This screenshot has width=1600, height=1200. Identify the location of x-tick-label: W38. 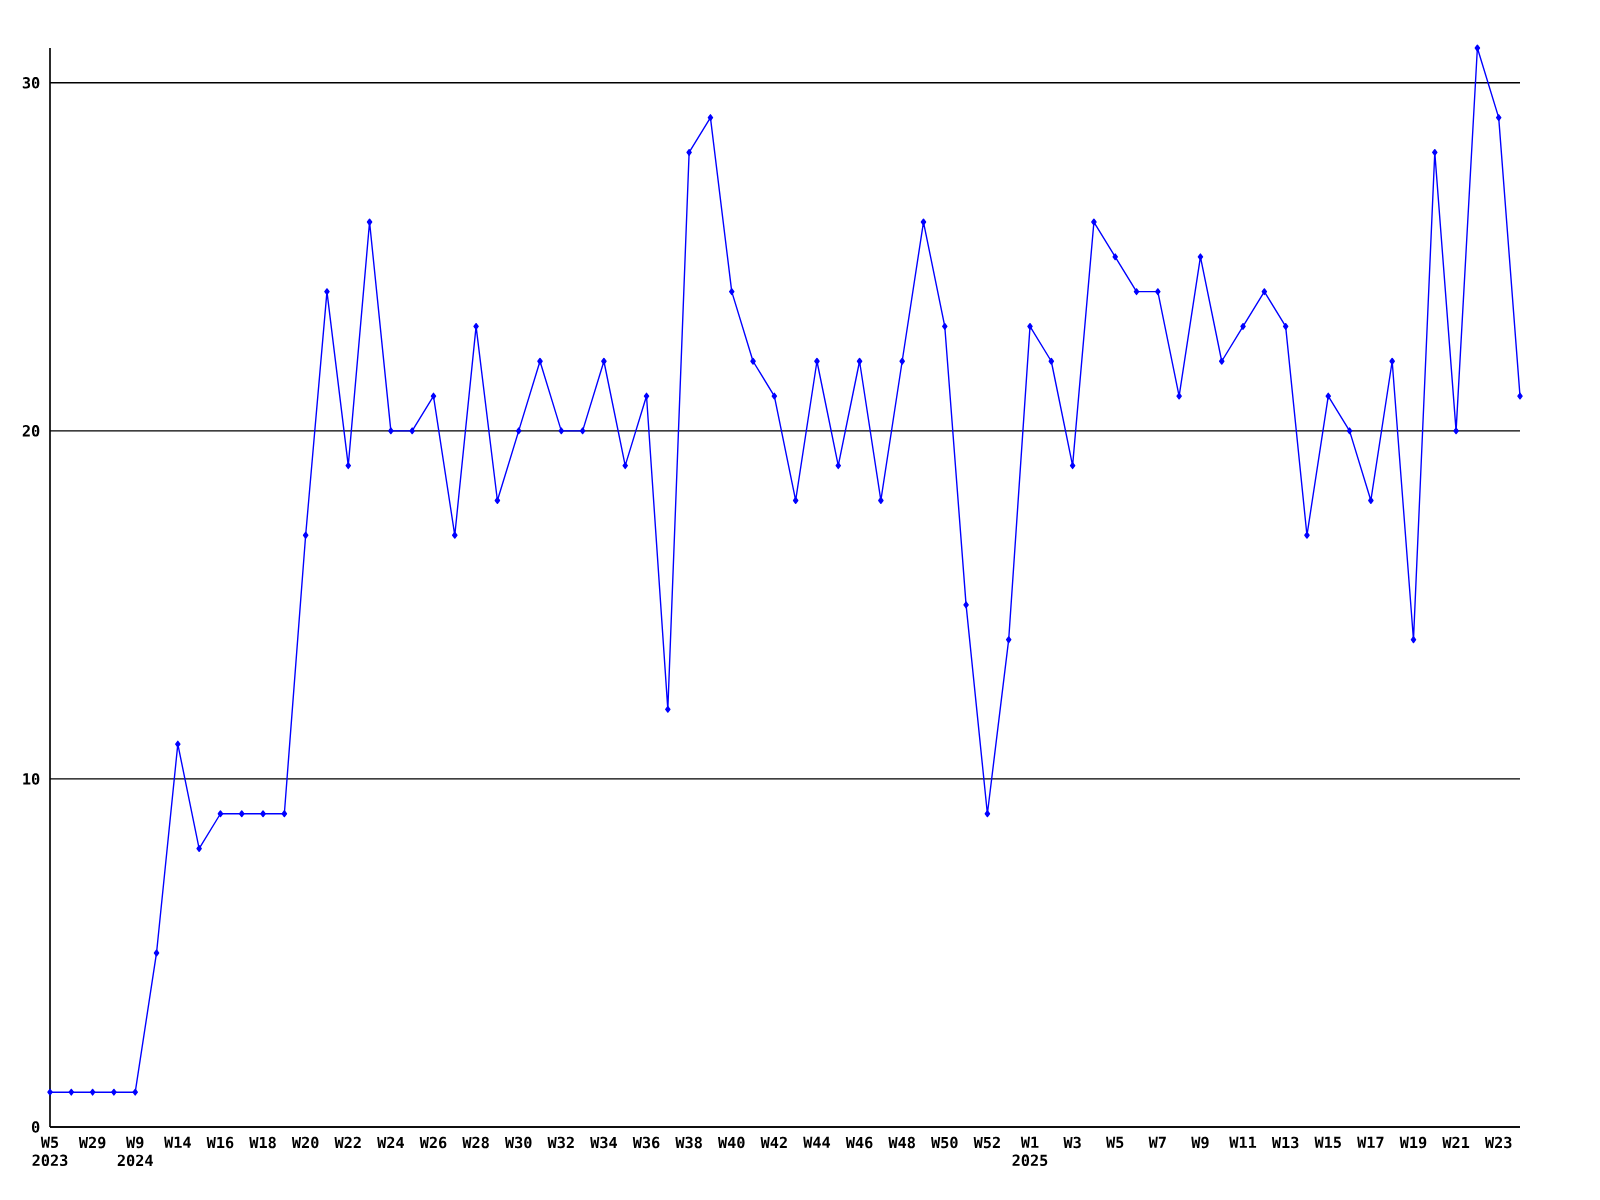
(688, 1142).